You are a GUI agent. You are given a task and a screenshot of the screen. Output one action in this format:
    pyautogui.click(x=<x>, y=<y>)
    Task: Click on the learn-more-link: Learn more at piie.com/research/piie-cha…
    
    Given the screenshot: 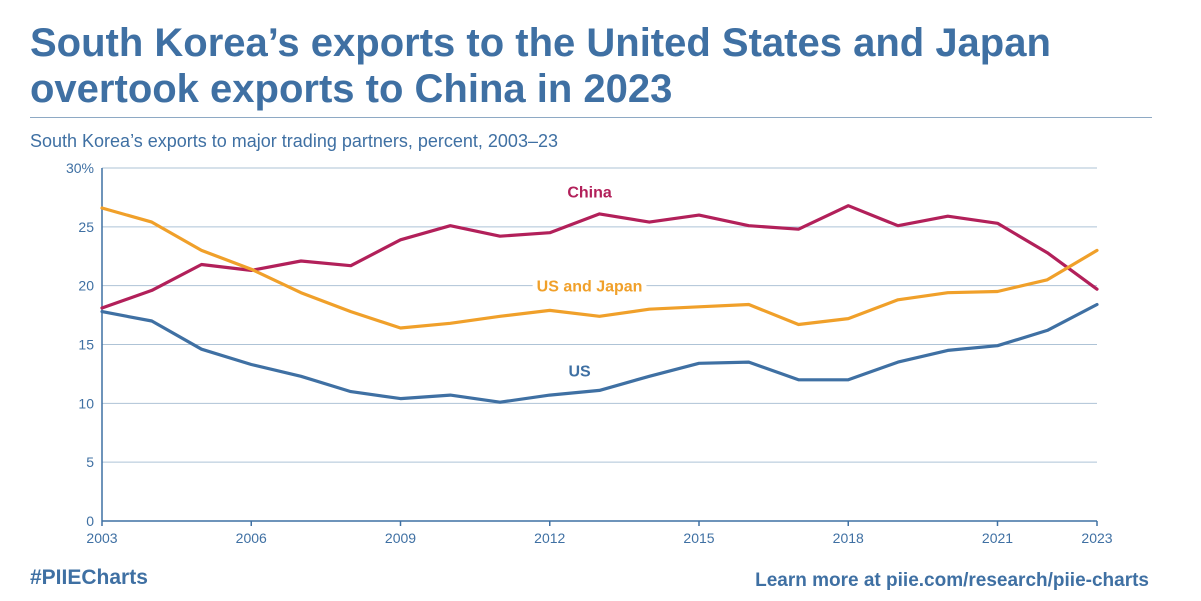 What is the action you would take?
    pyautogui.click(x=952, y=580)
    